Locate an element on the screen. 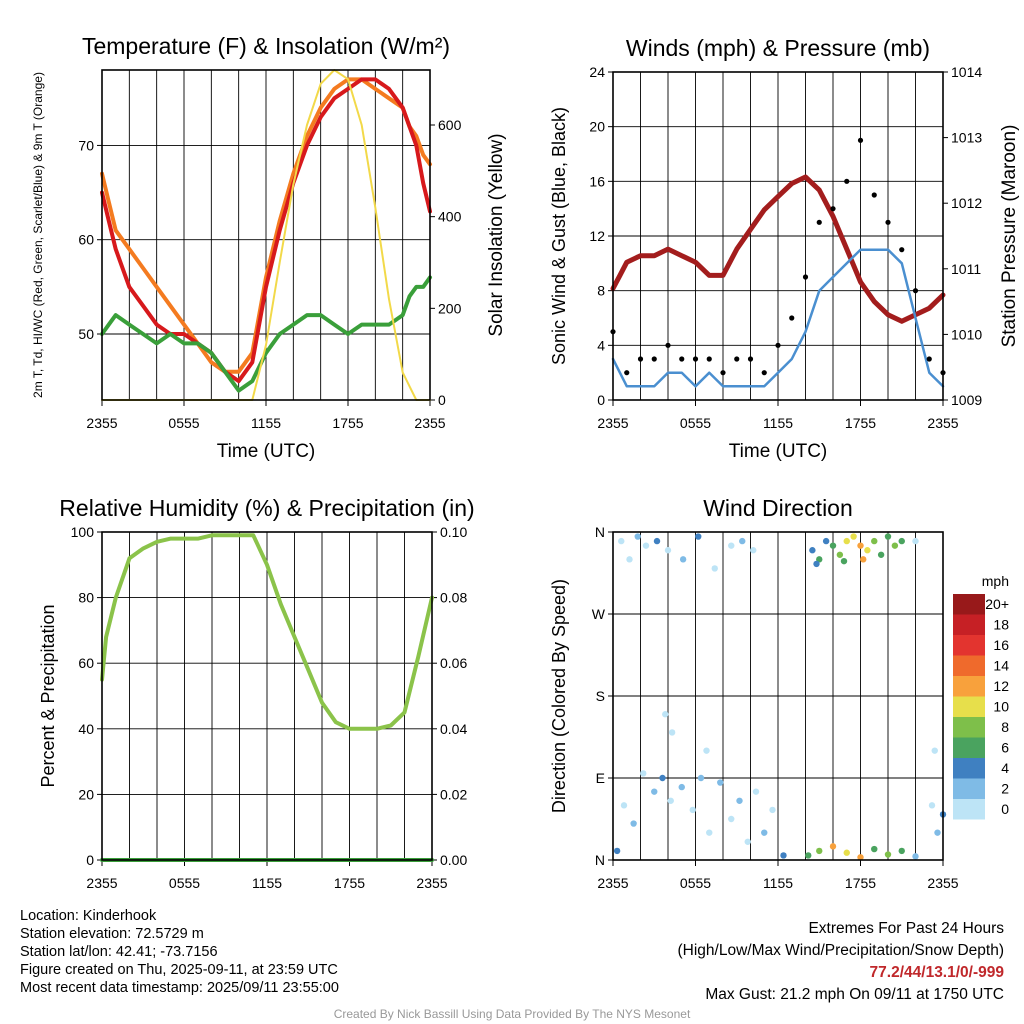 The image size is (1024, 1024). rh-ytick-right-label: 0.04 is located at coordinates (453, 729).